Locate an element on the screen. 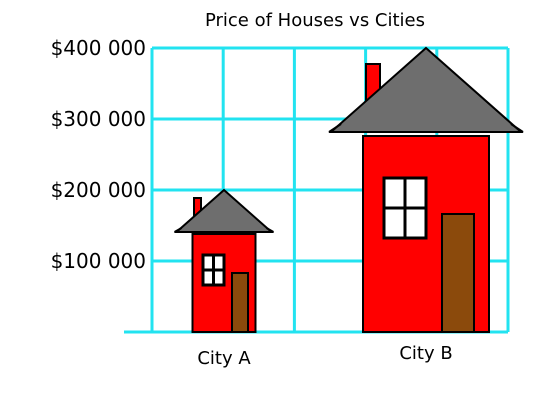 The height and width of the screenshot is (400, 550). y-tick-label: $400 000 is located at coordinates (98, 48).